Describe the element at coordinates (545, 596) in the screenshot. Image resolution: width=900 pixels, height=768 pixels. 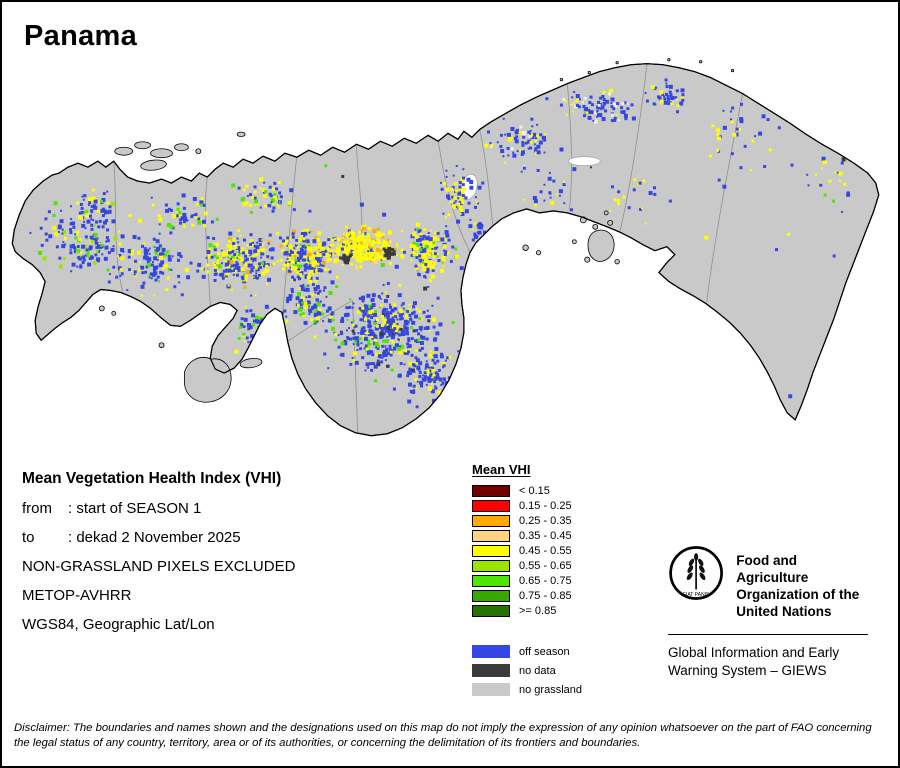
I see `legend-label: 0.75 - 0.85` at that location.